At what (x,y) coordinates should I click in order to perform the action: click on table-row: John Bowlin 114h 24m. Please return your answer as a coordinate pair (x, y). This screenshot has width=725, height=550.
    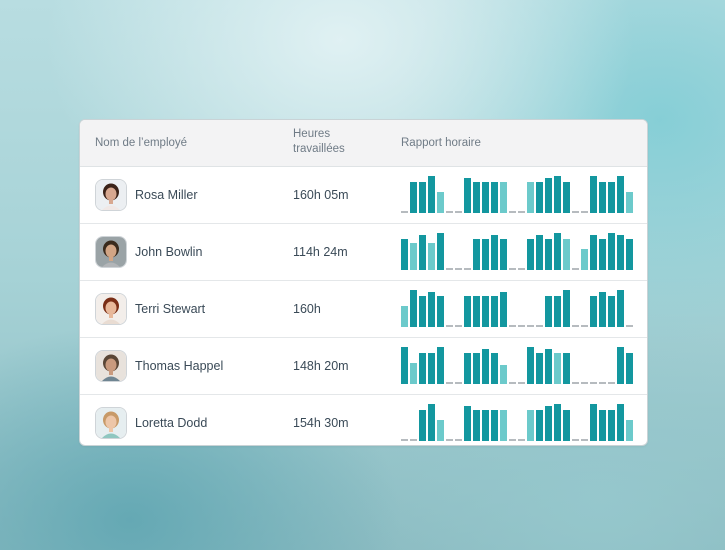
    Looking at the image, I should click on (363, 252).